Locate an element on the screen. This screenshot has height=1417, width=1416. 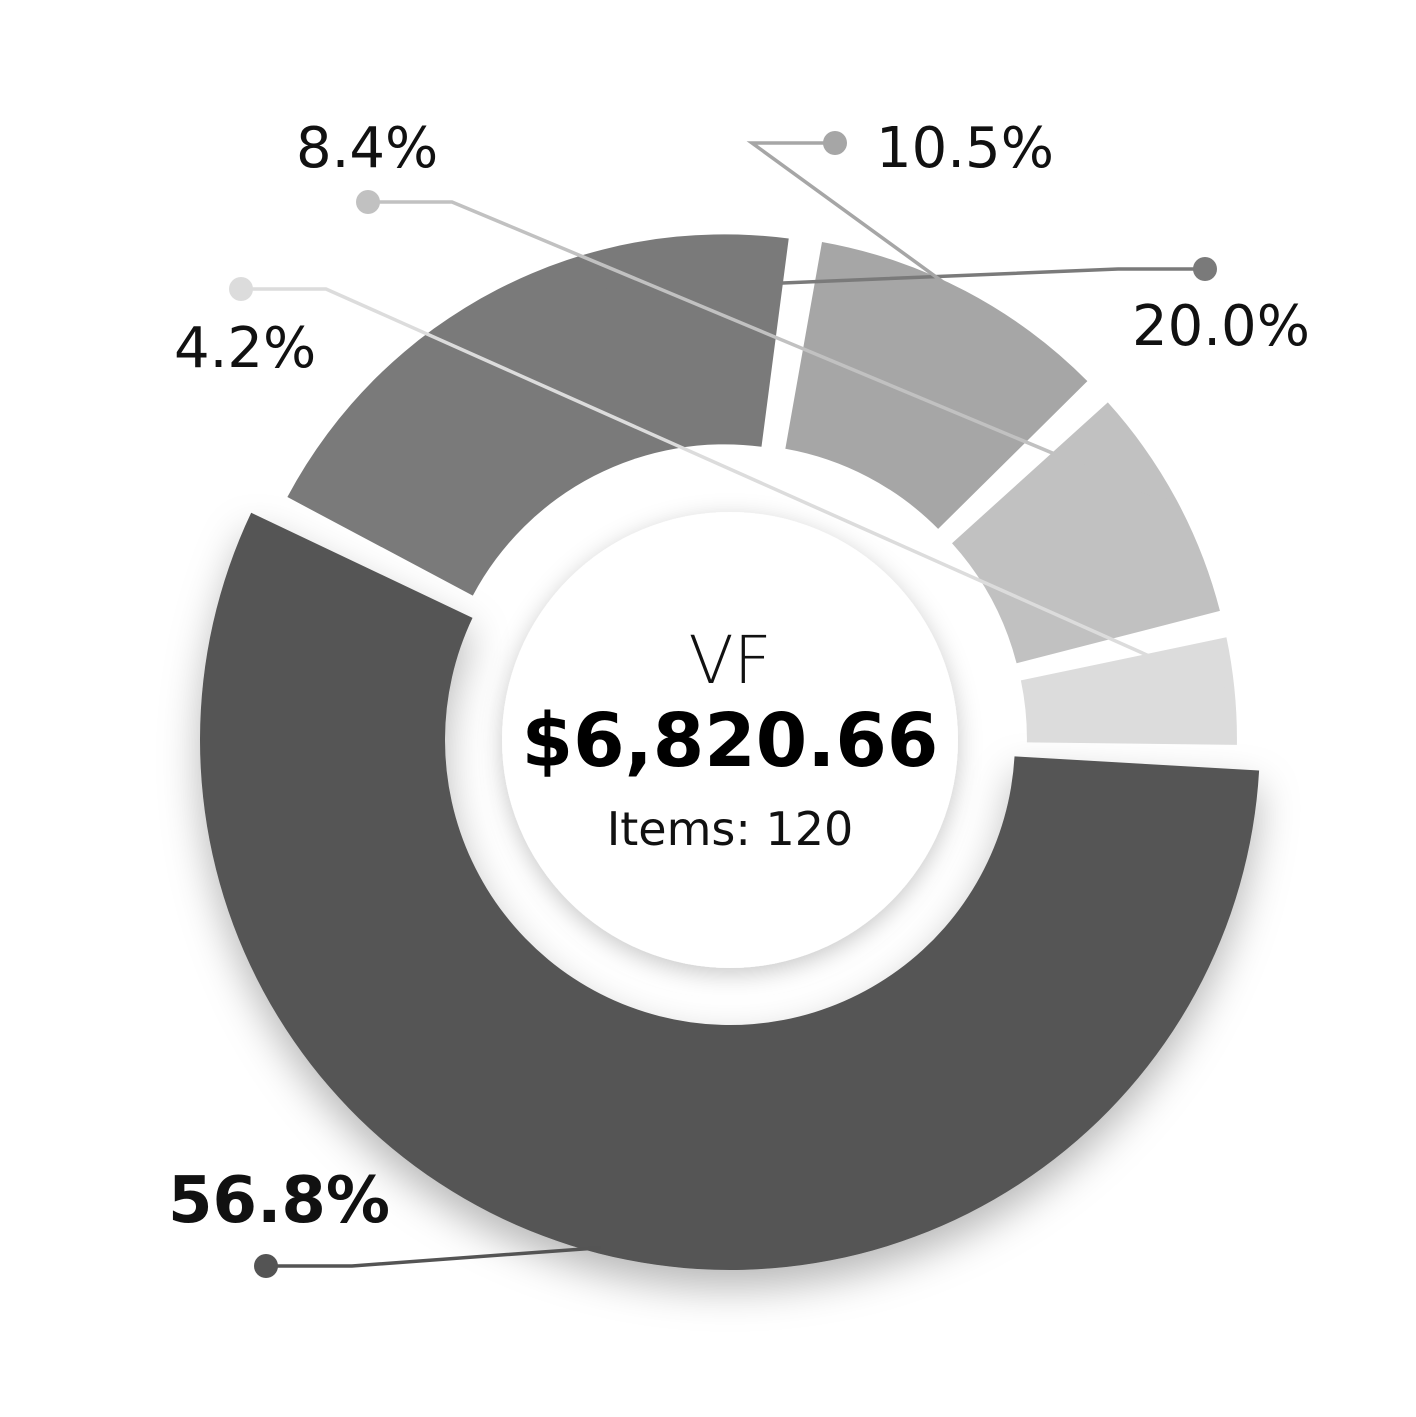
slice-label-2: 20.0% is located at coordinates (1221, 326).